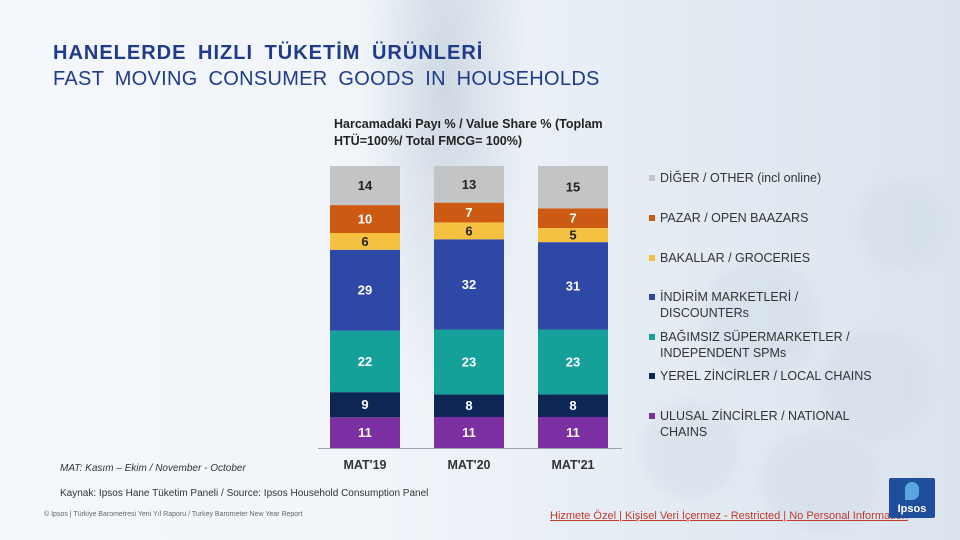 Image resolution: width=960 pixels, height=540 pixels. I want to click on category-label: MAT'20, so click(468, 465).